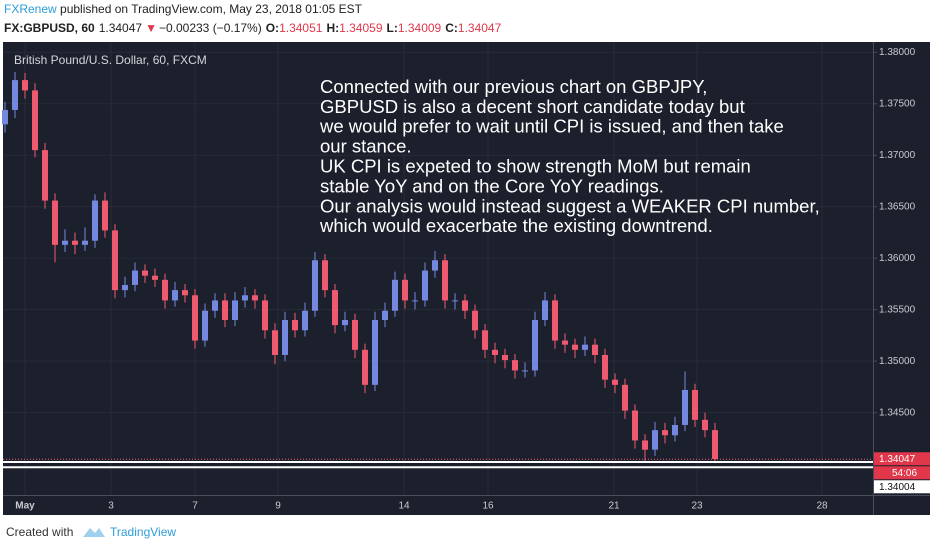  Describe the element at coordinates (897, 155) in the screenshot. I see `y-tick-label: 1.37000` at that location.